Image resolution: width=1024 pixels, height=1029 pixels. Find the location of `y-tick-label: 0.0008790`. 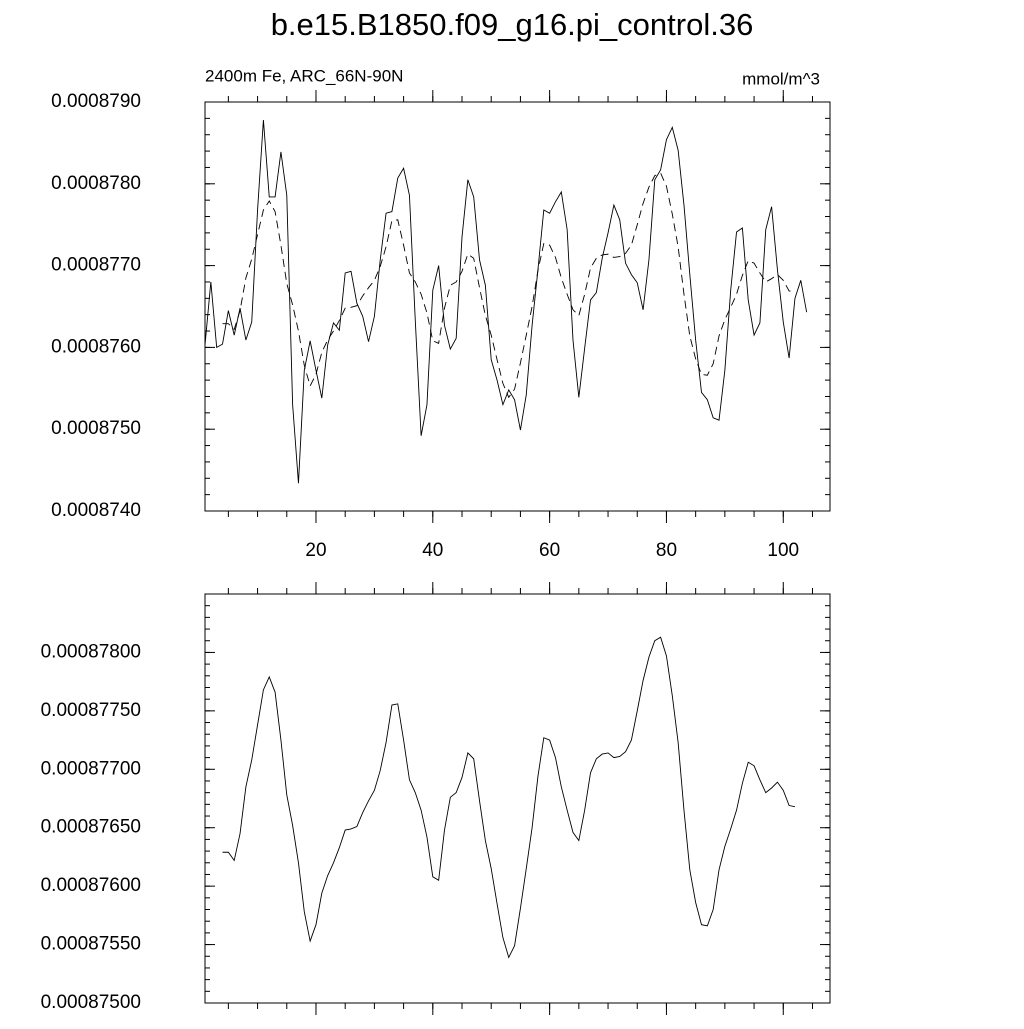

y-tick-label: 0.0008790 is located at coordinates (96, 101).